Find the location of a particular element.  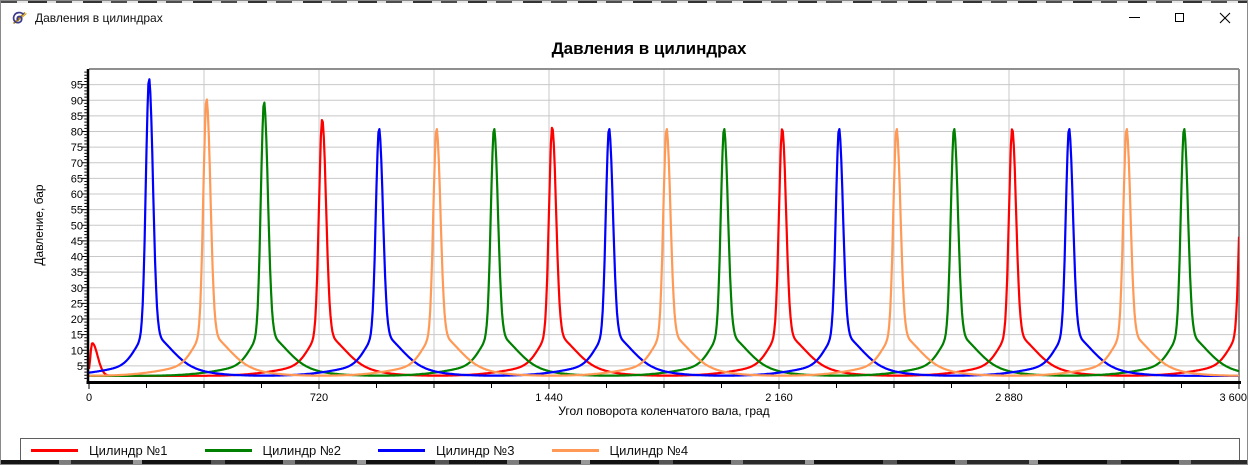

y-tick-label: 75 is located at coordinates (77, 148).